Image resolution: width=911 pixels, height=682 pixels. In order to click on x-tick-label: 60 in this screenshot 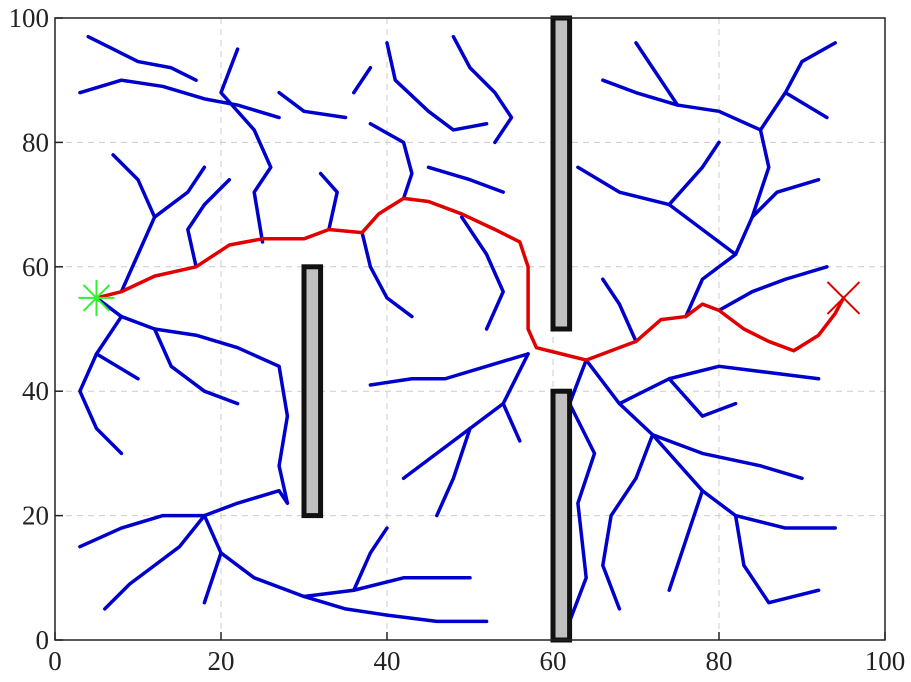, I will do `click(553, 661)`.